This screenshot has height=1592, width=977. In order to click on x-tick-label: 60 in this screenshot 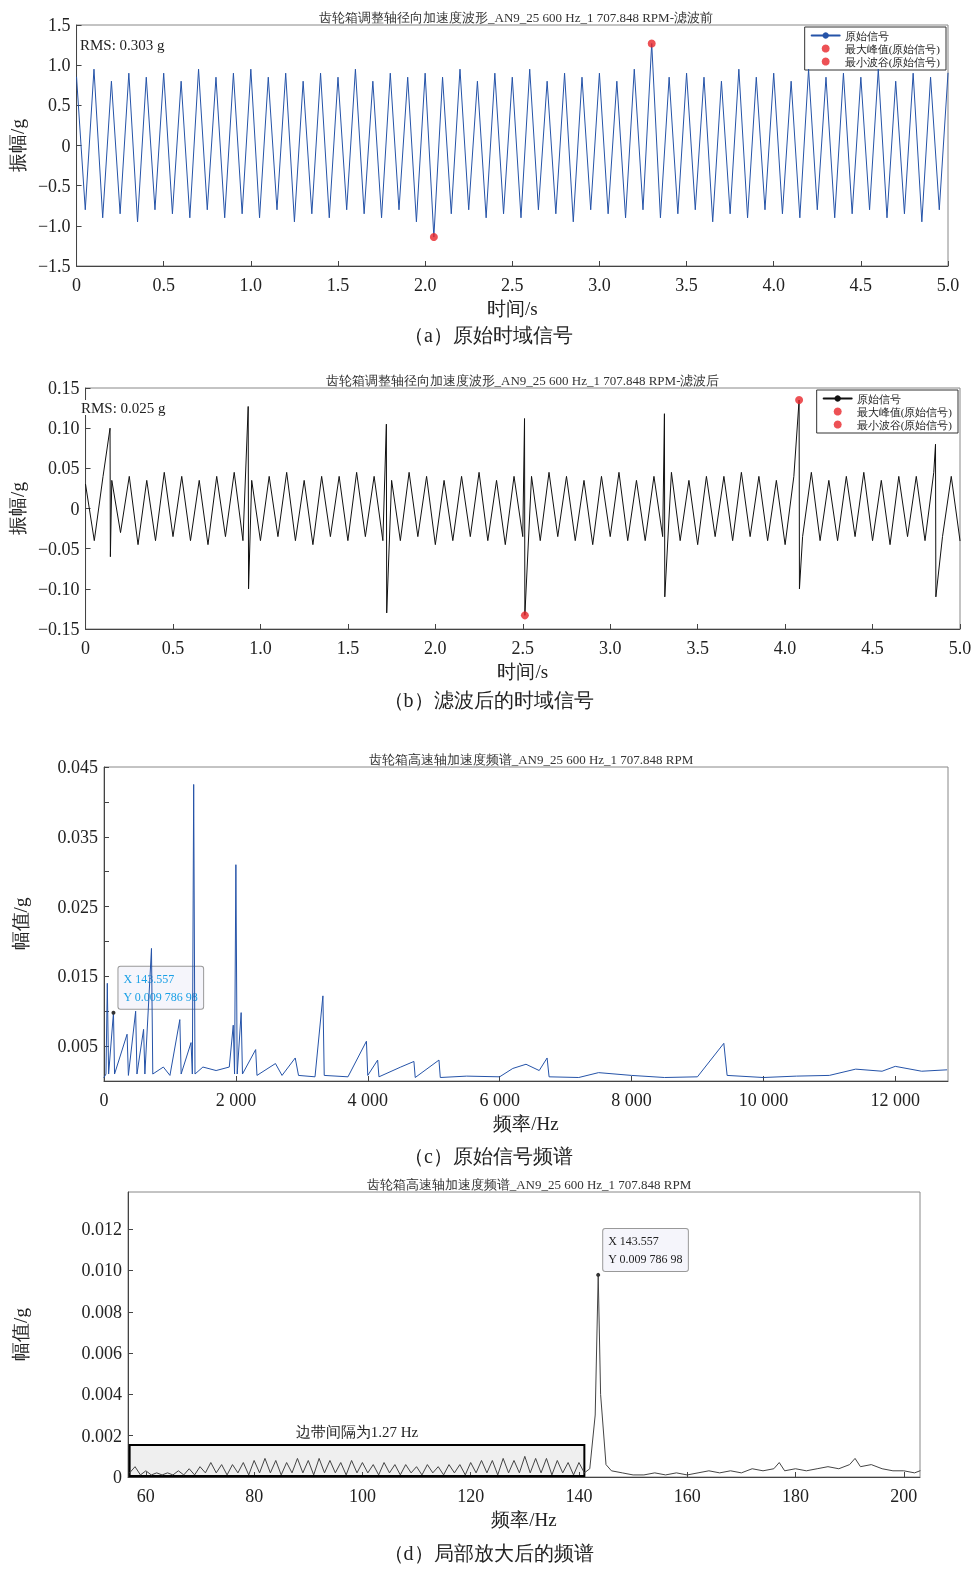, I will do `click(145, 1496)`.